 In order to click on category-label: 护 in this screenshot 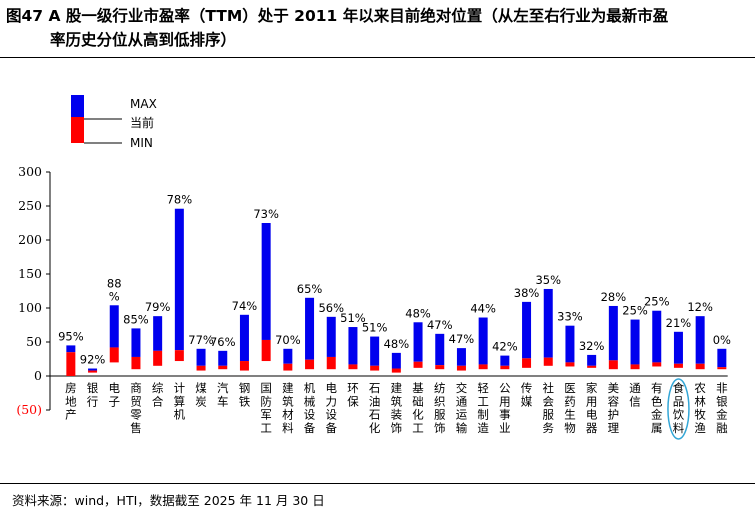, I will do `click(614, 415)`.